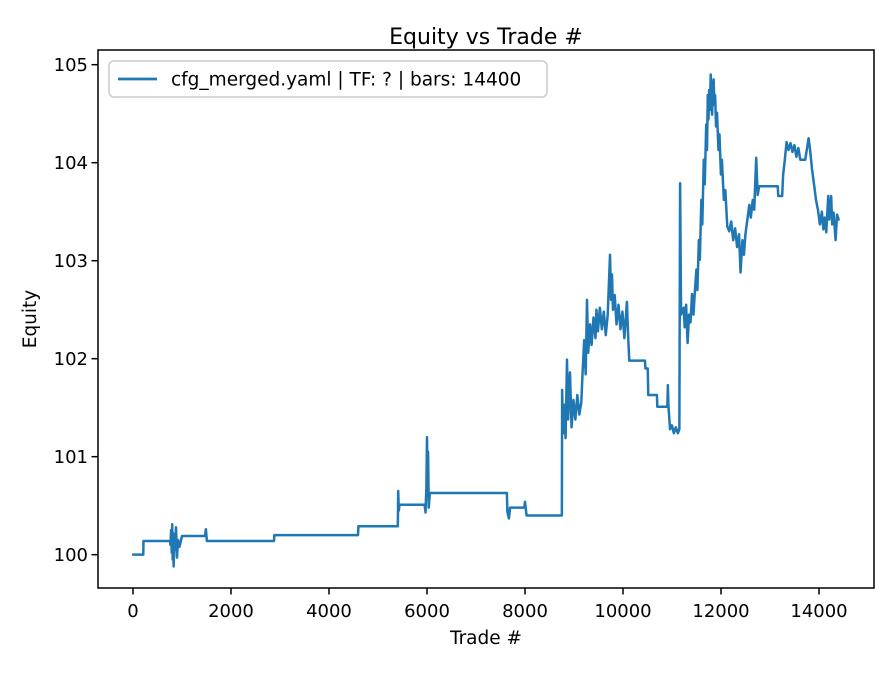 The width and height of the screenshot is (896, 676). What do you see at coordinates (71, 261) in the screenshot?
I see `y-tick-label: 103` at bounding box center [71, 261].